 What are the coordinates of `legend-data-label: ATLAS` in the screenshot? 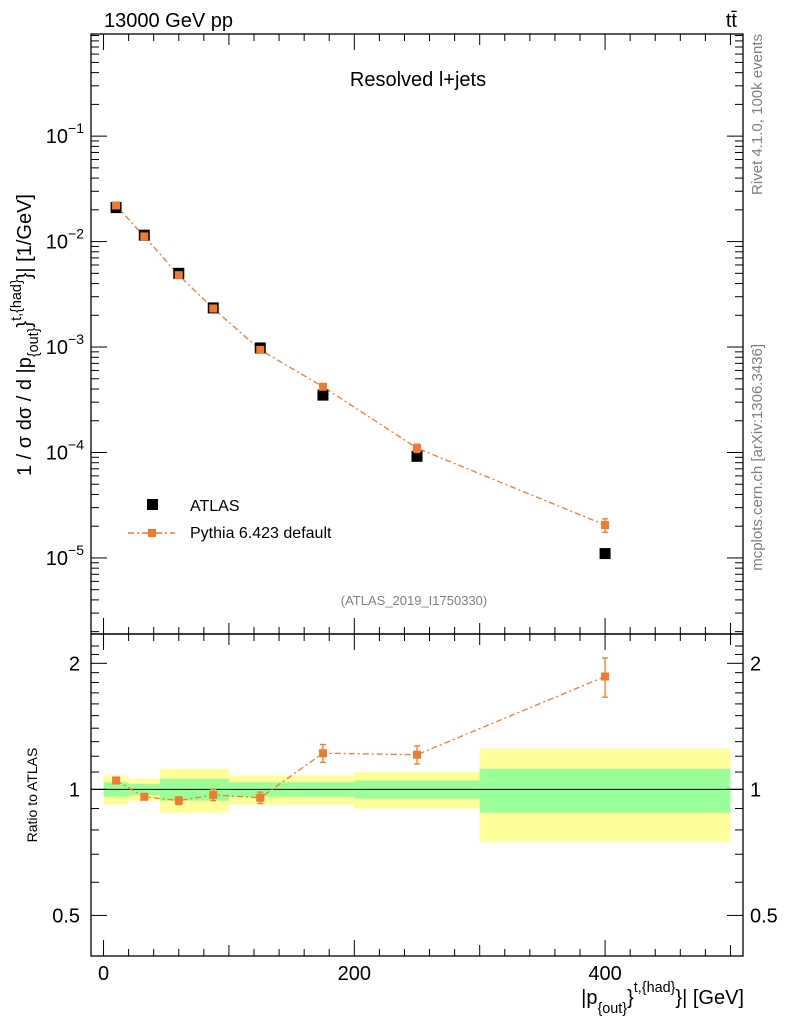 It's located at (215, 506).